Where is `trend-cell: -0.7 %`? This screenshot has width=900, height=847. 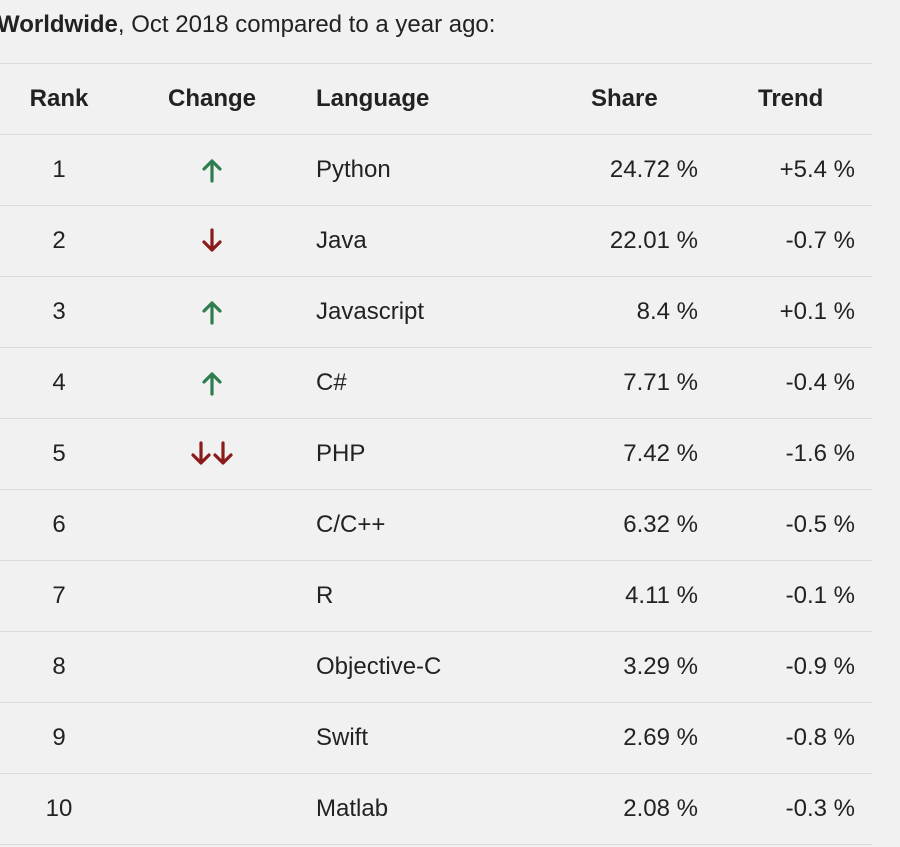 trend-cell: -0.7 % is located at coordinates (820, 240).